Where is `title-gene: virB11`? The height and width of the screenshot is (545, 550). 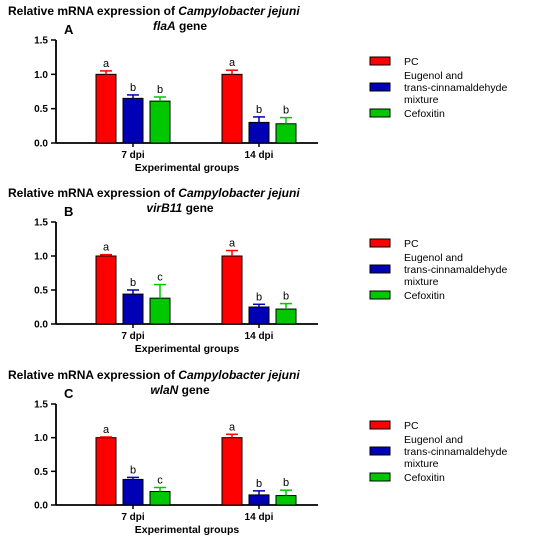 title-gene: virB11 is located at coordinates (164, 208).